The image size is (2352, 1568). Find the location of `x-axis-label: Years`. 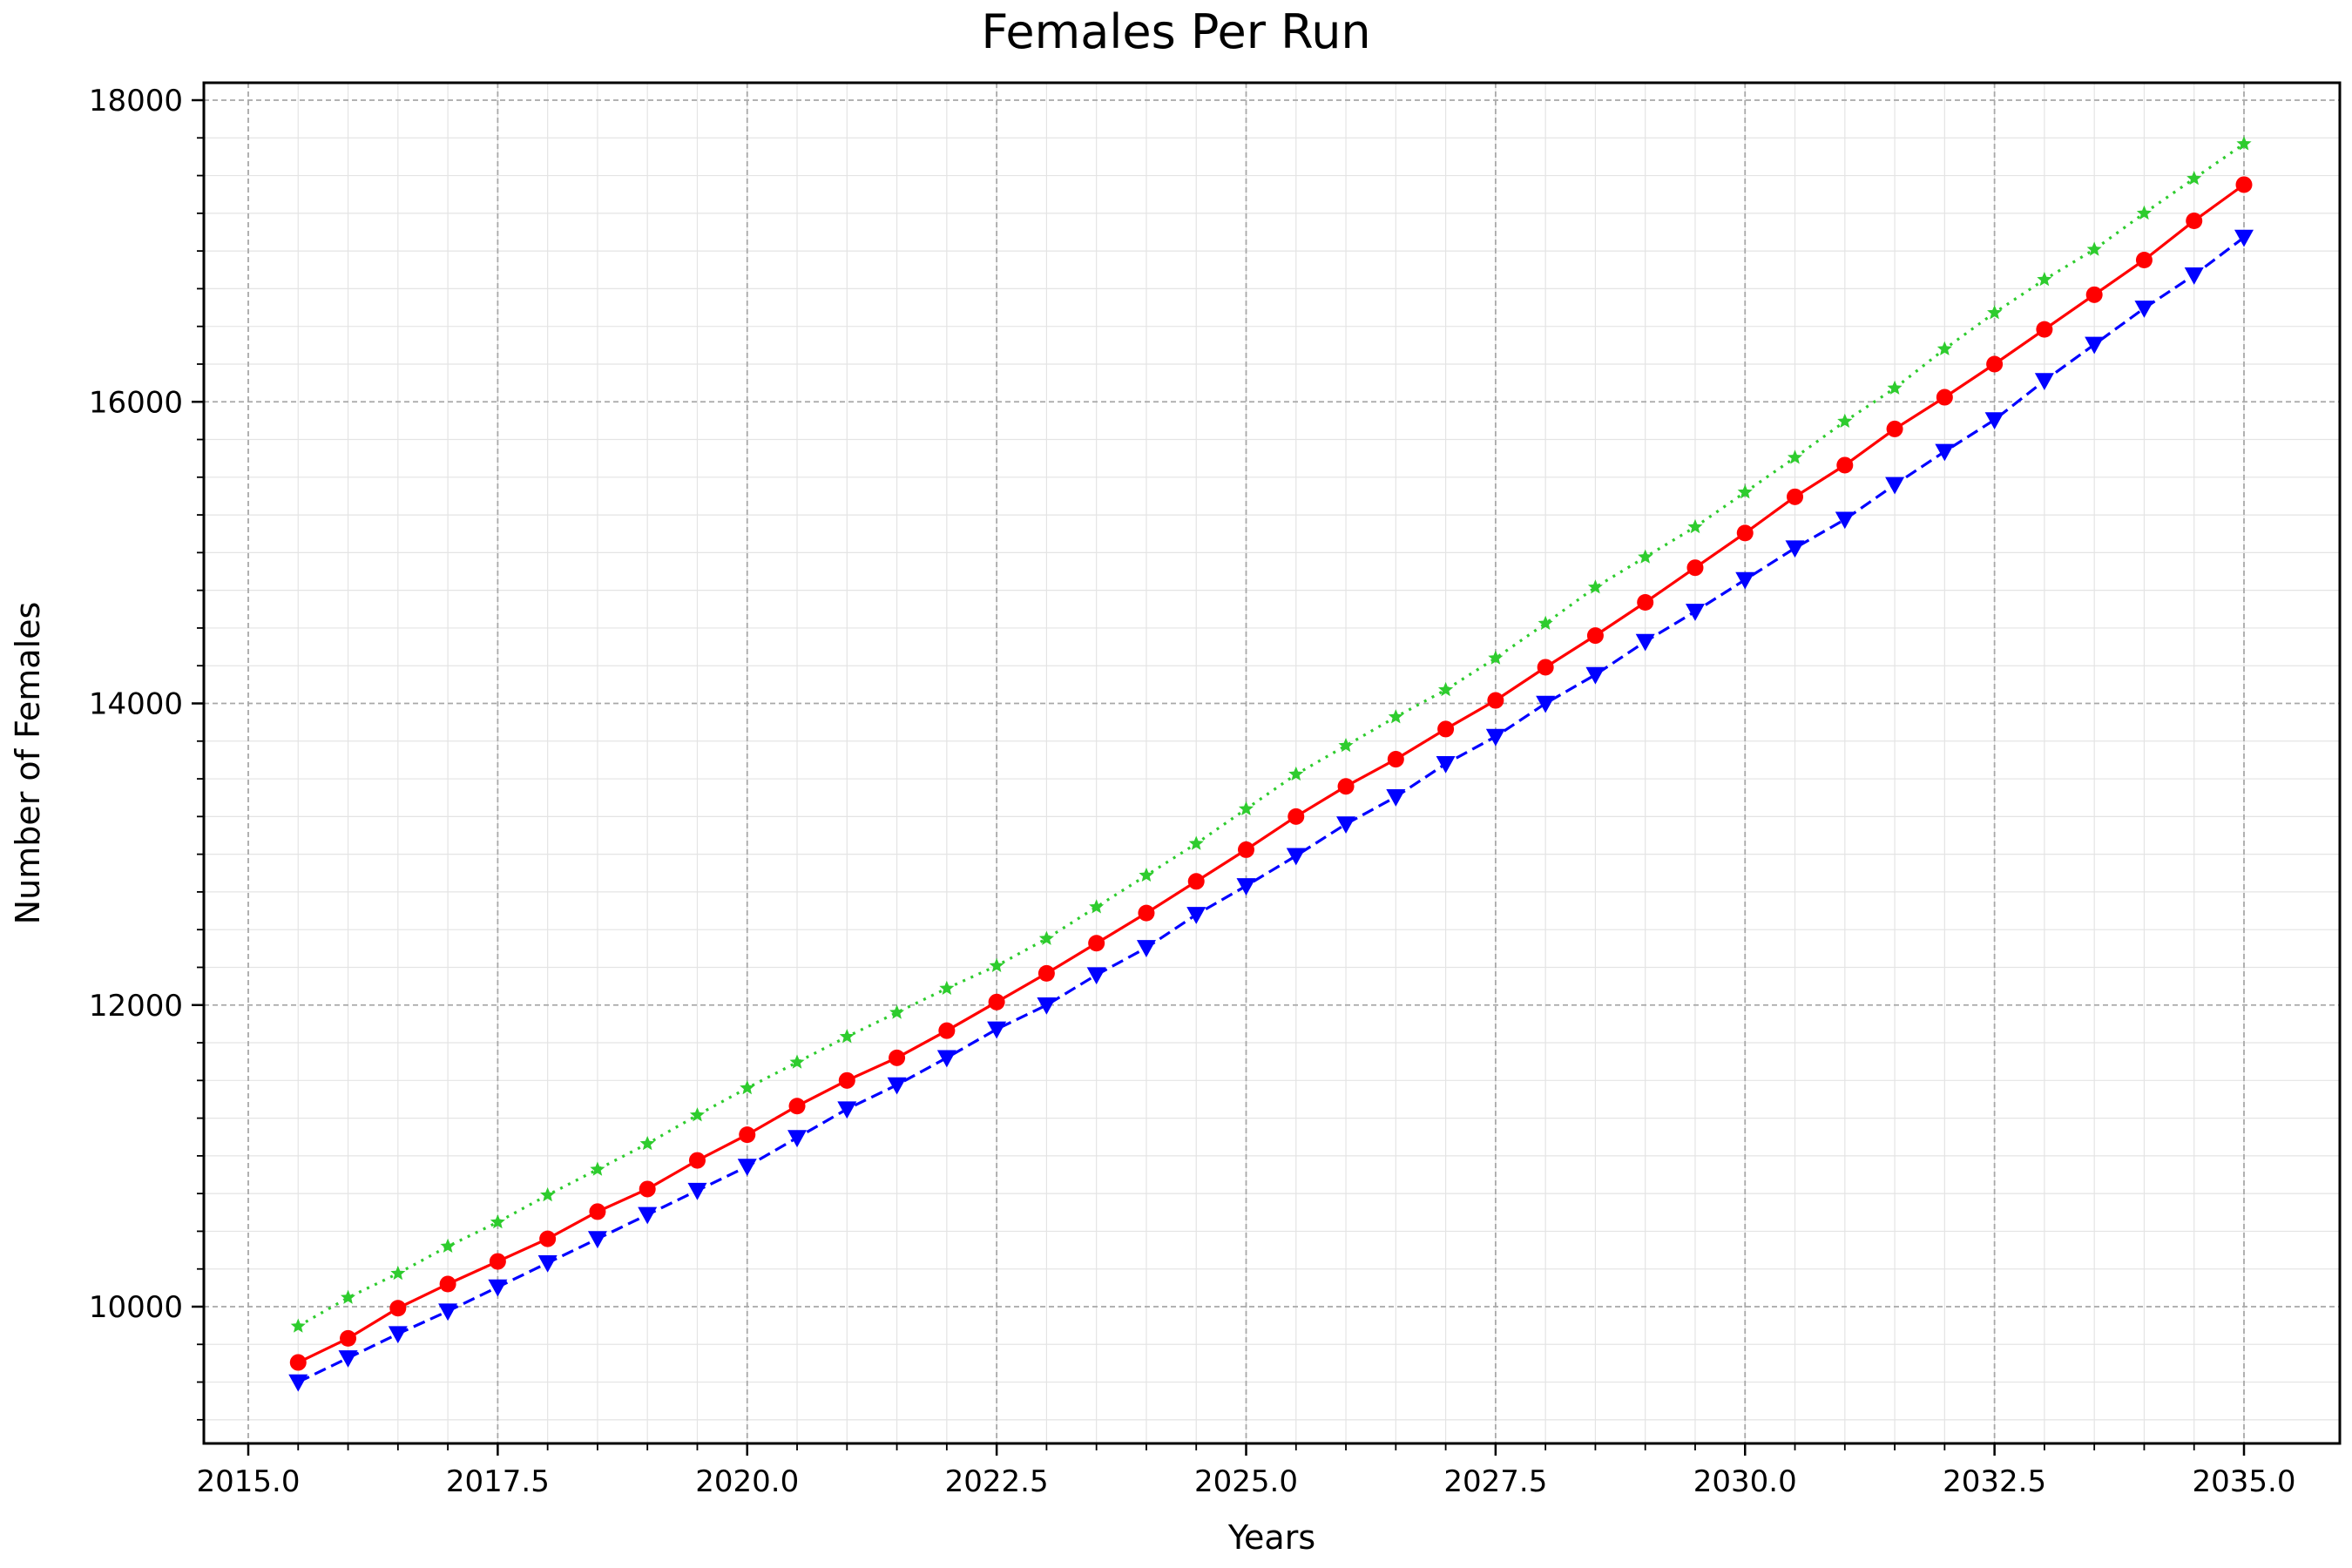

x-axis-label: Years is located at coordinates (1271, 1537).